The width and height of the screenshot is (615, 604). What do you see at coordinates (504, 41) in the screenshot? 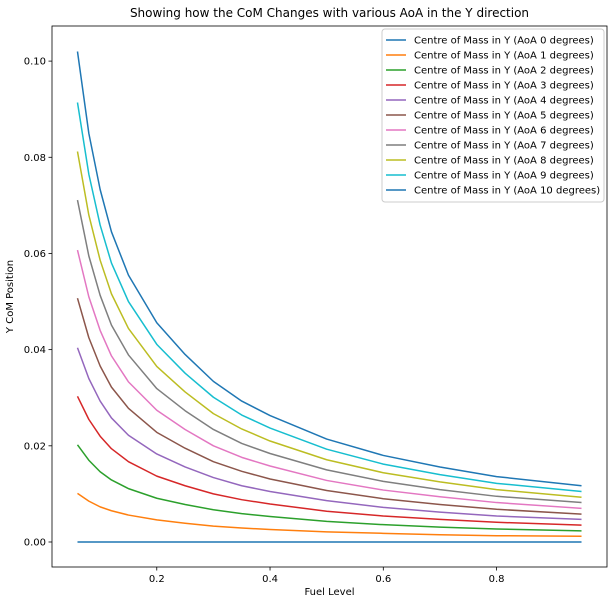
I see `legend-entry: Centre of Mass in Y (AoA 0 degrees)` at bounding box center [504, 41].